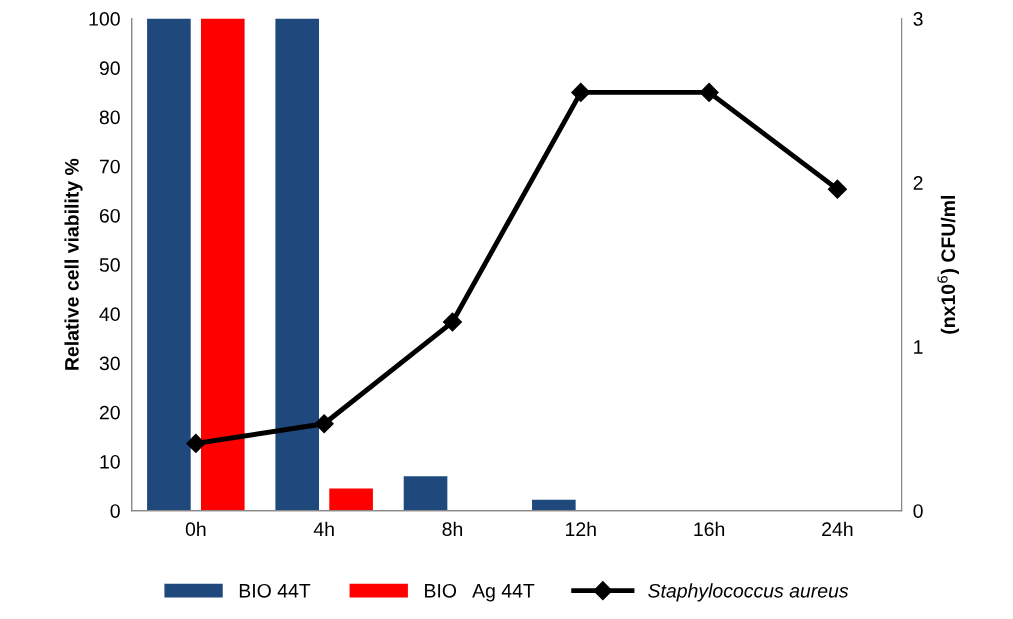 The image size is (1013, 619). What do you see at coordinates (115, 511) in the screenshot?
I see `y-tick-label: 0` at bounding box center [115, 511].